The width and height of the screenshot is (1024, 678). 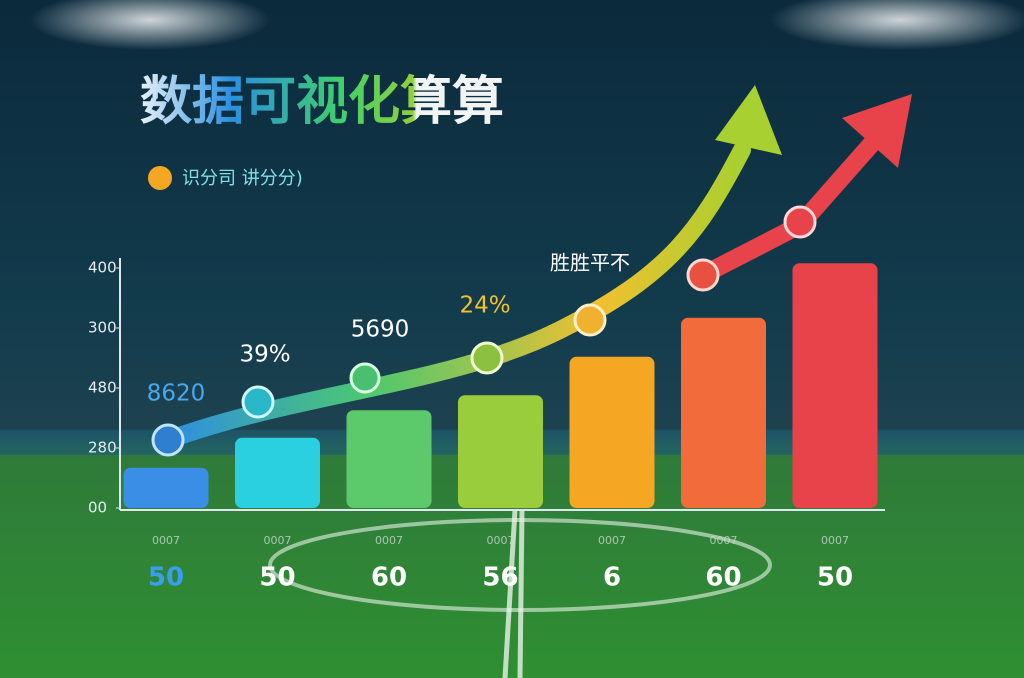 What do you see at coordinates (380, 330) in the screenshot?
I see `annotation: 5690` at bounding box center [380, 330].